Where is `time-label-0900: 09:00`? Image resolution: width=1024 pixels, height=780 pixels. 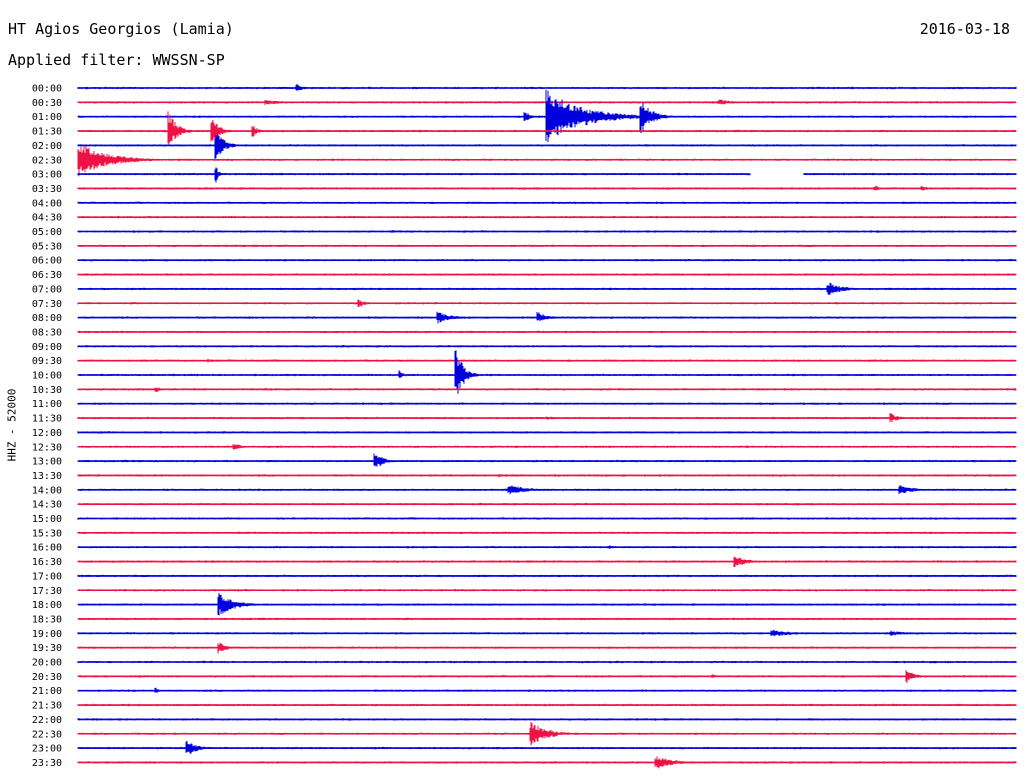
time-label-0900: 09:00 is located at coordinates (47, 347).